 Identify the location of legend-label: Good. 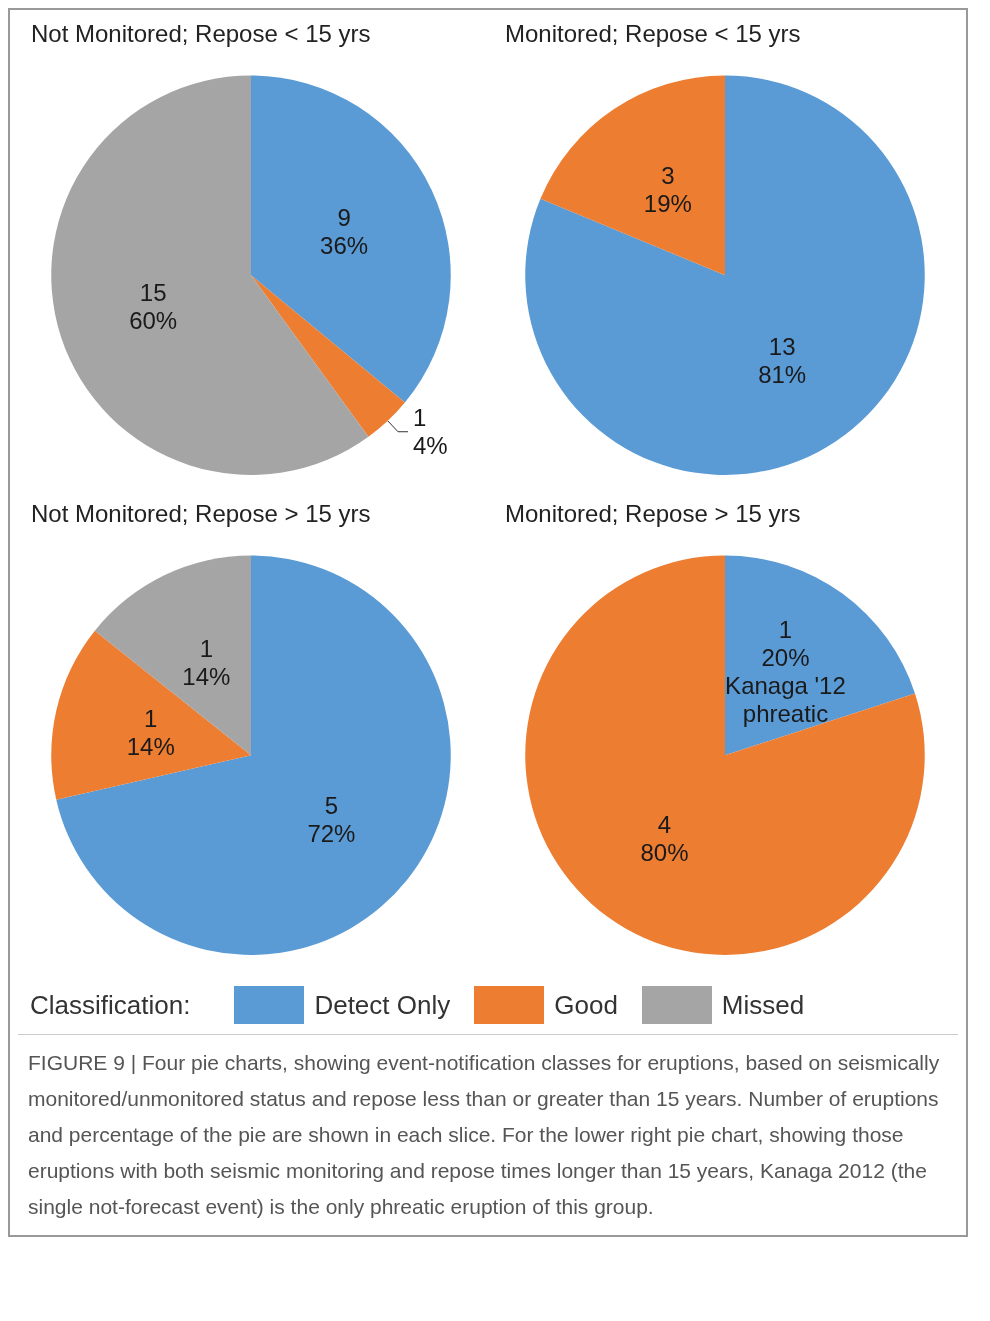
(586, 1005).